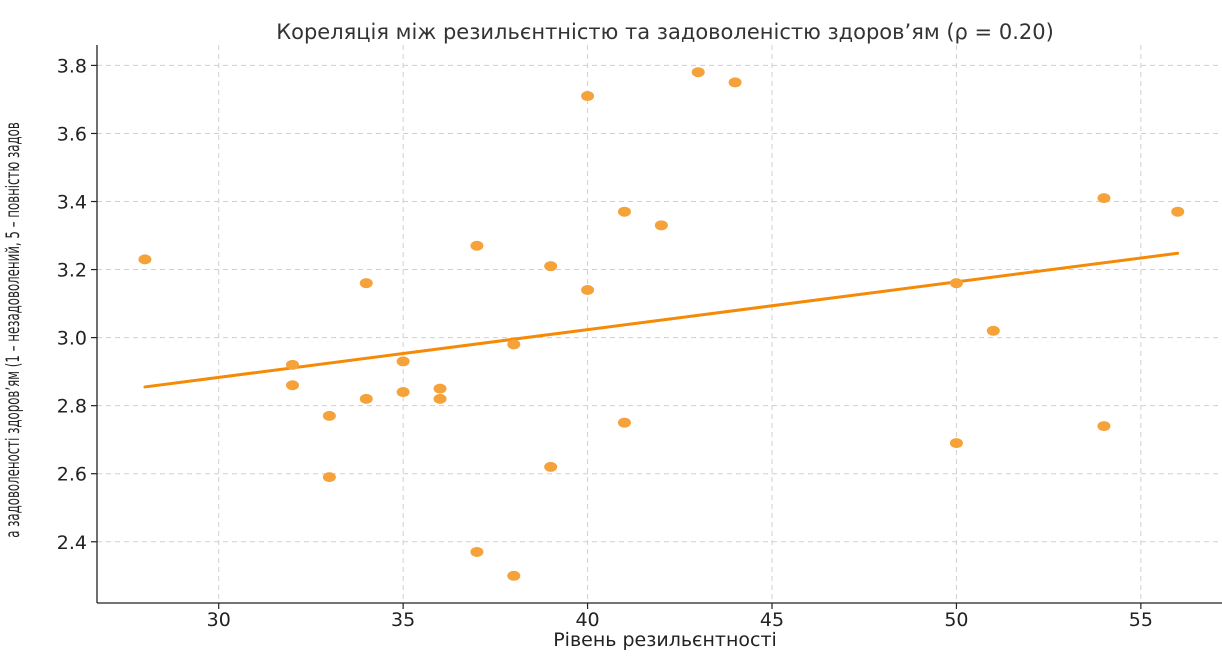 This screenshot has height=659, width=1222. Describe the element at coordinates (956, 620) in the screenshot. I see `x-tick-label: 50` at that location.